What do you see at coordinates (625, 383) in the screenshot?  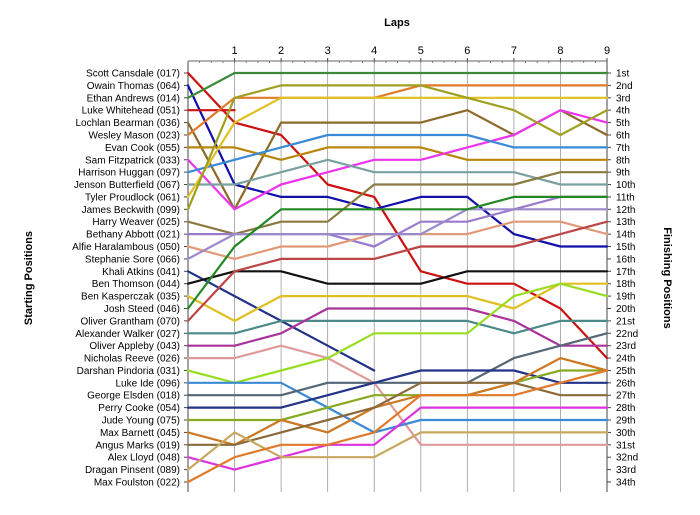 I see `finish-position-label: 26th` at bounding box center [625, 383].